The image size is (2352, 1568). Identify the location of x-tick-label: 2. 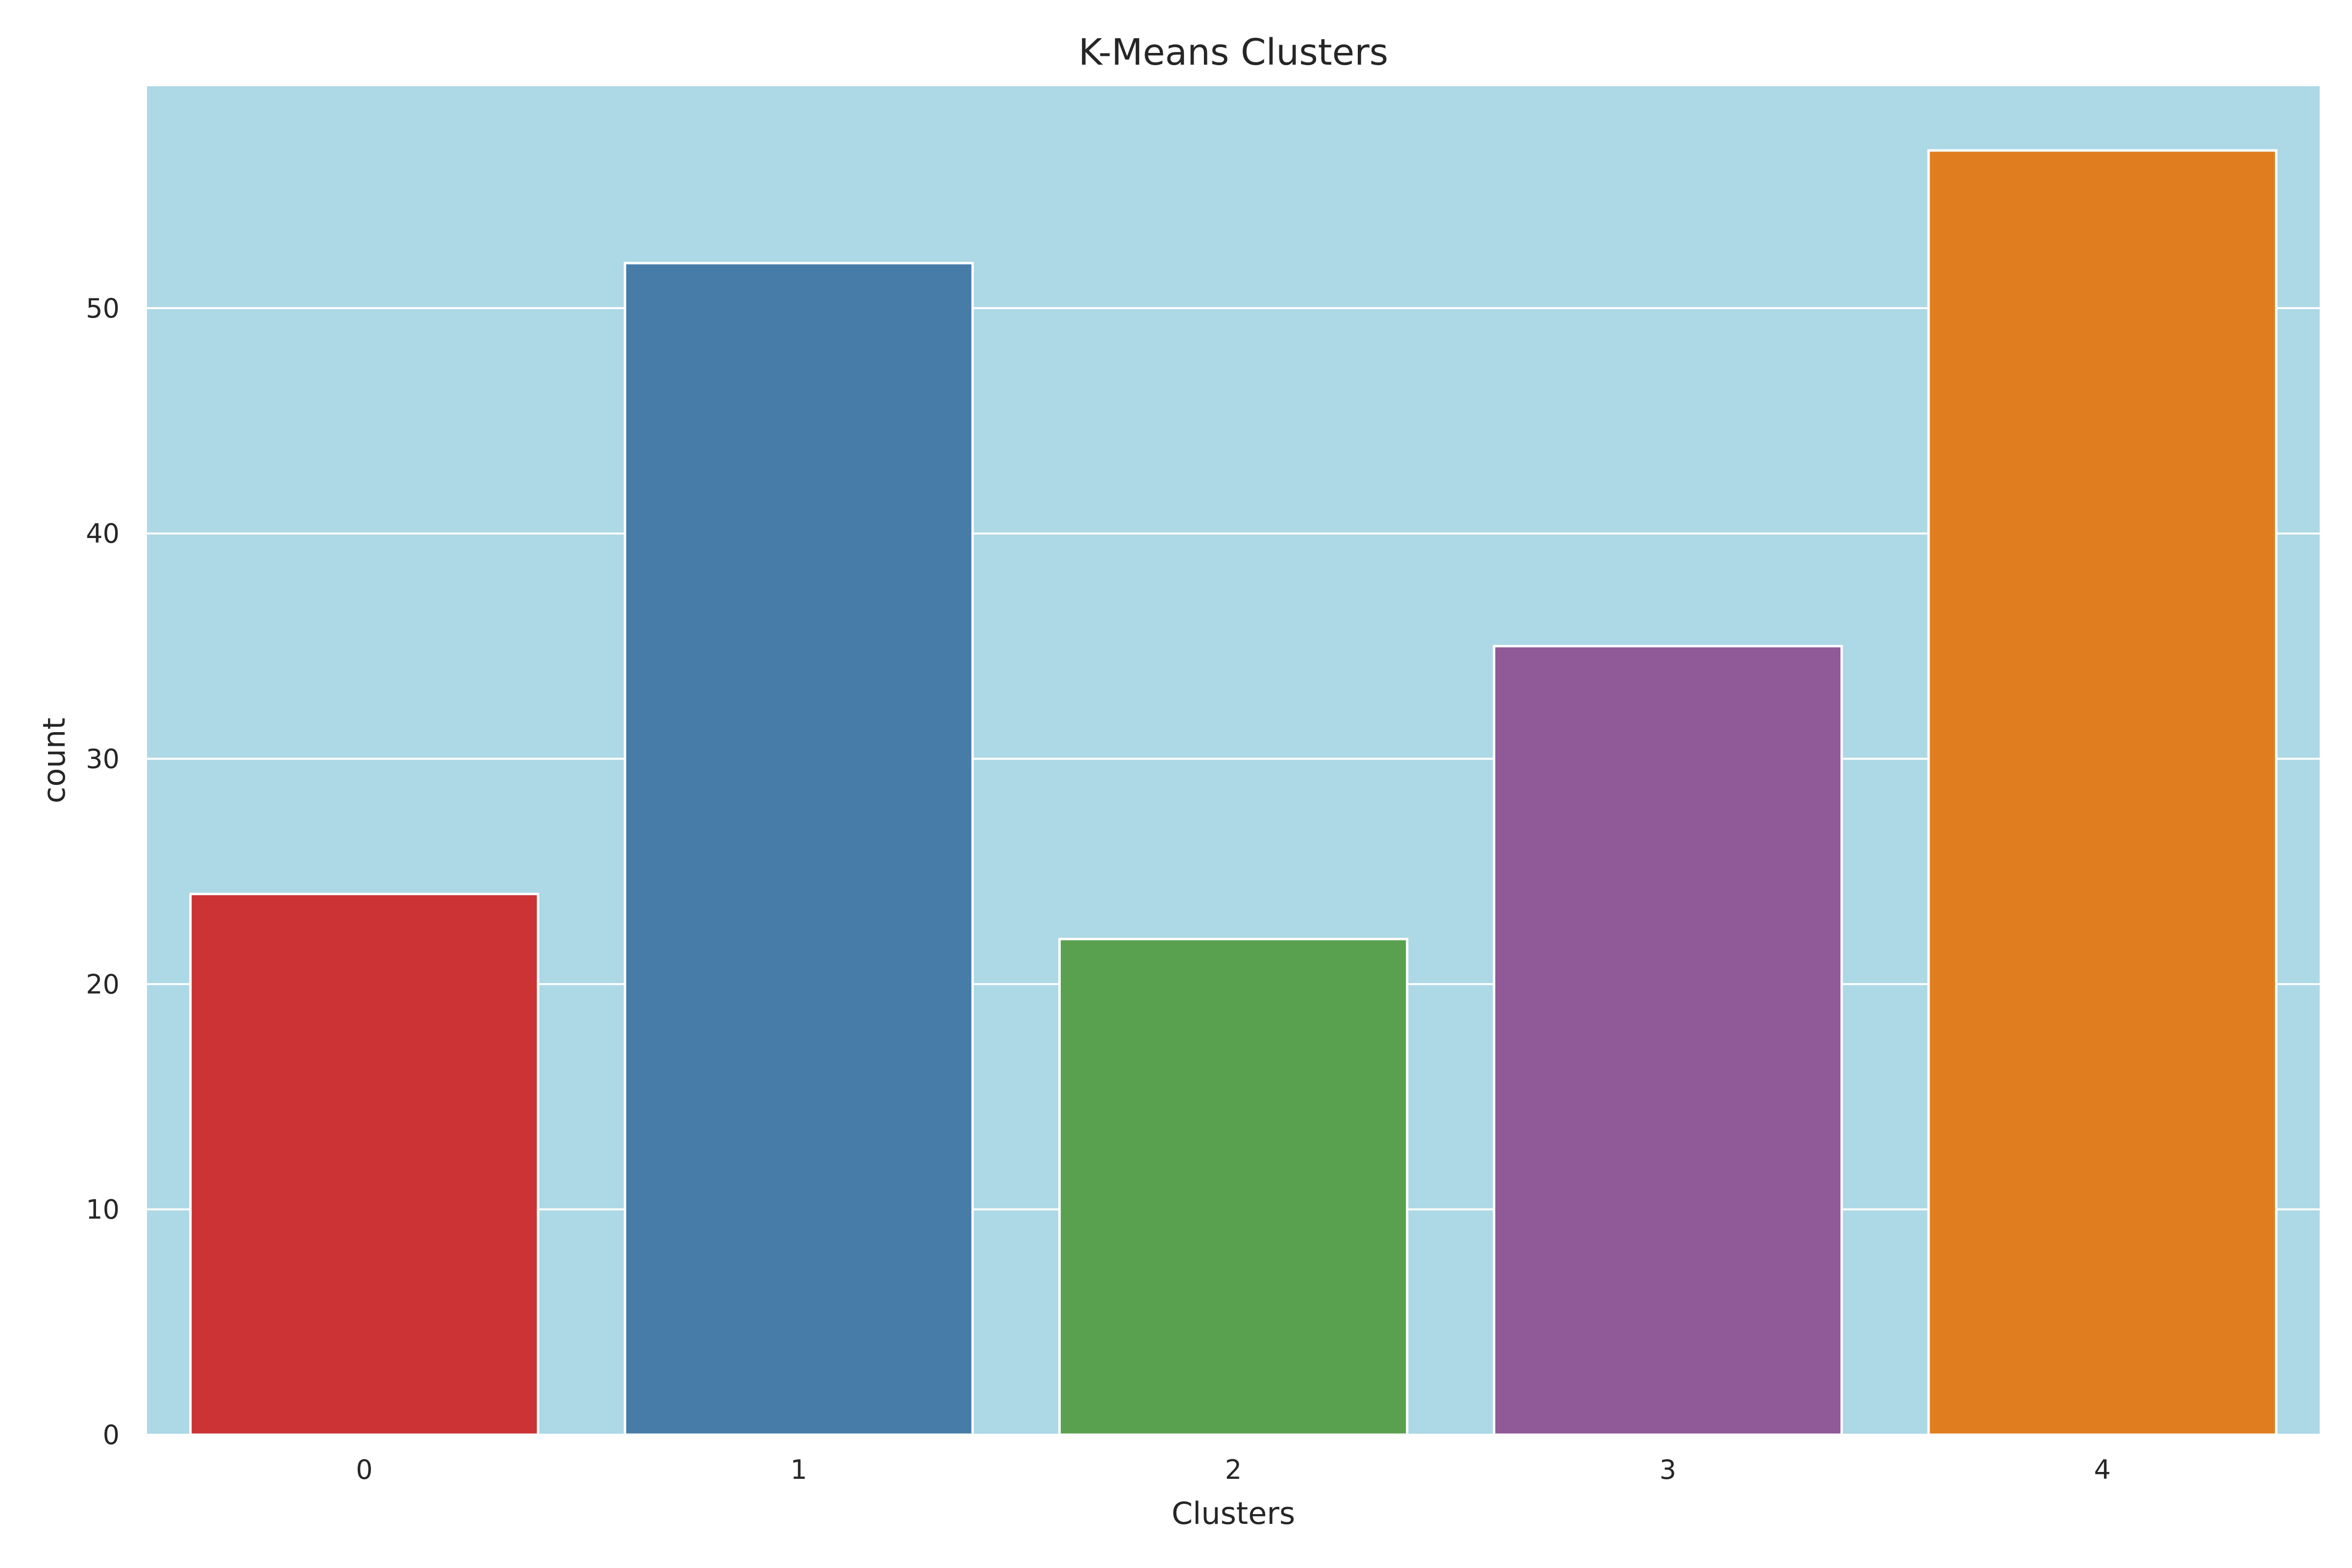
(1233, 1469).